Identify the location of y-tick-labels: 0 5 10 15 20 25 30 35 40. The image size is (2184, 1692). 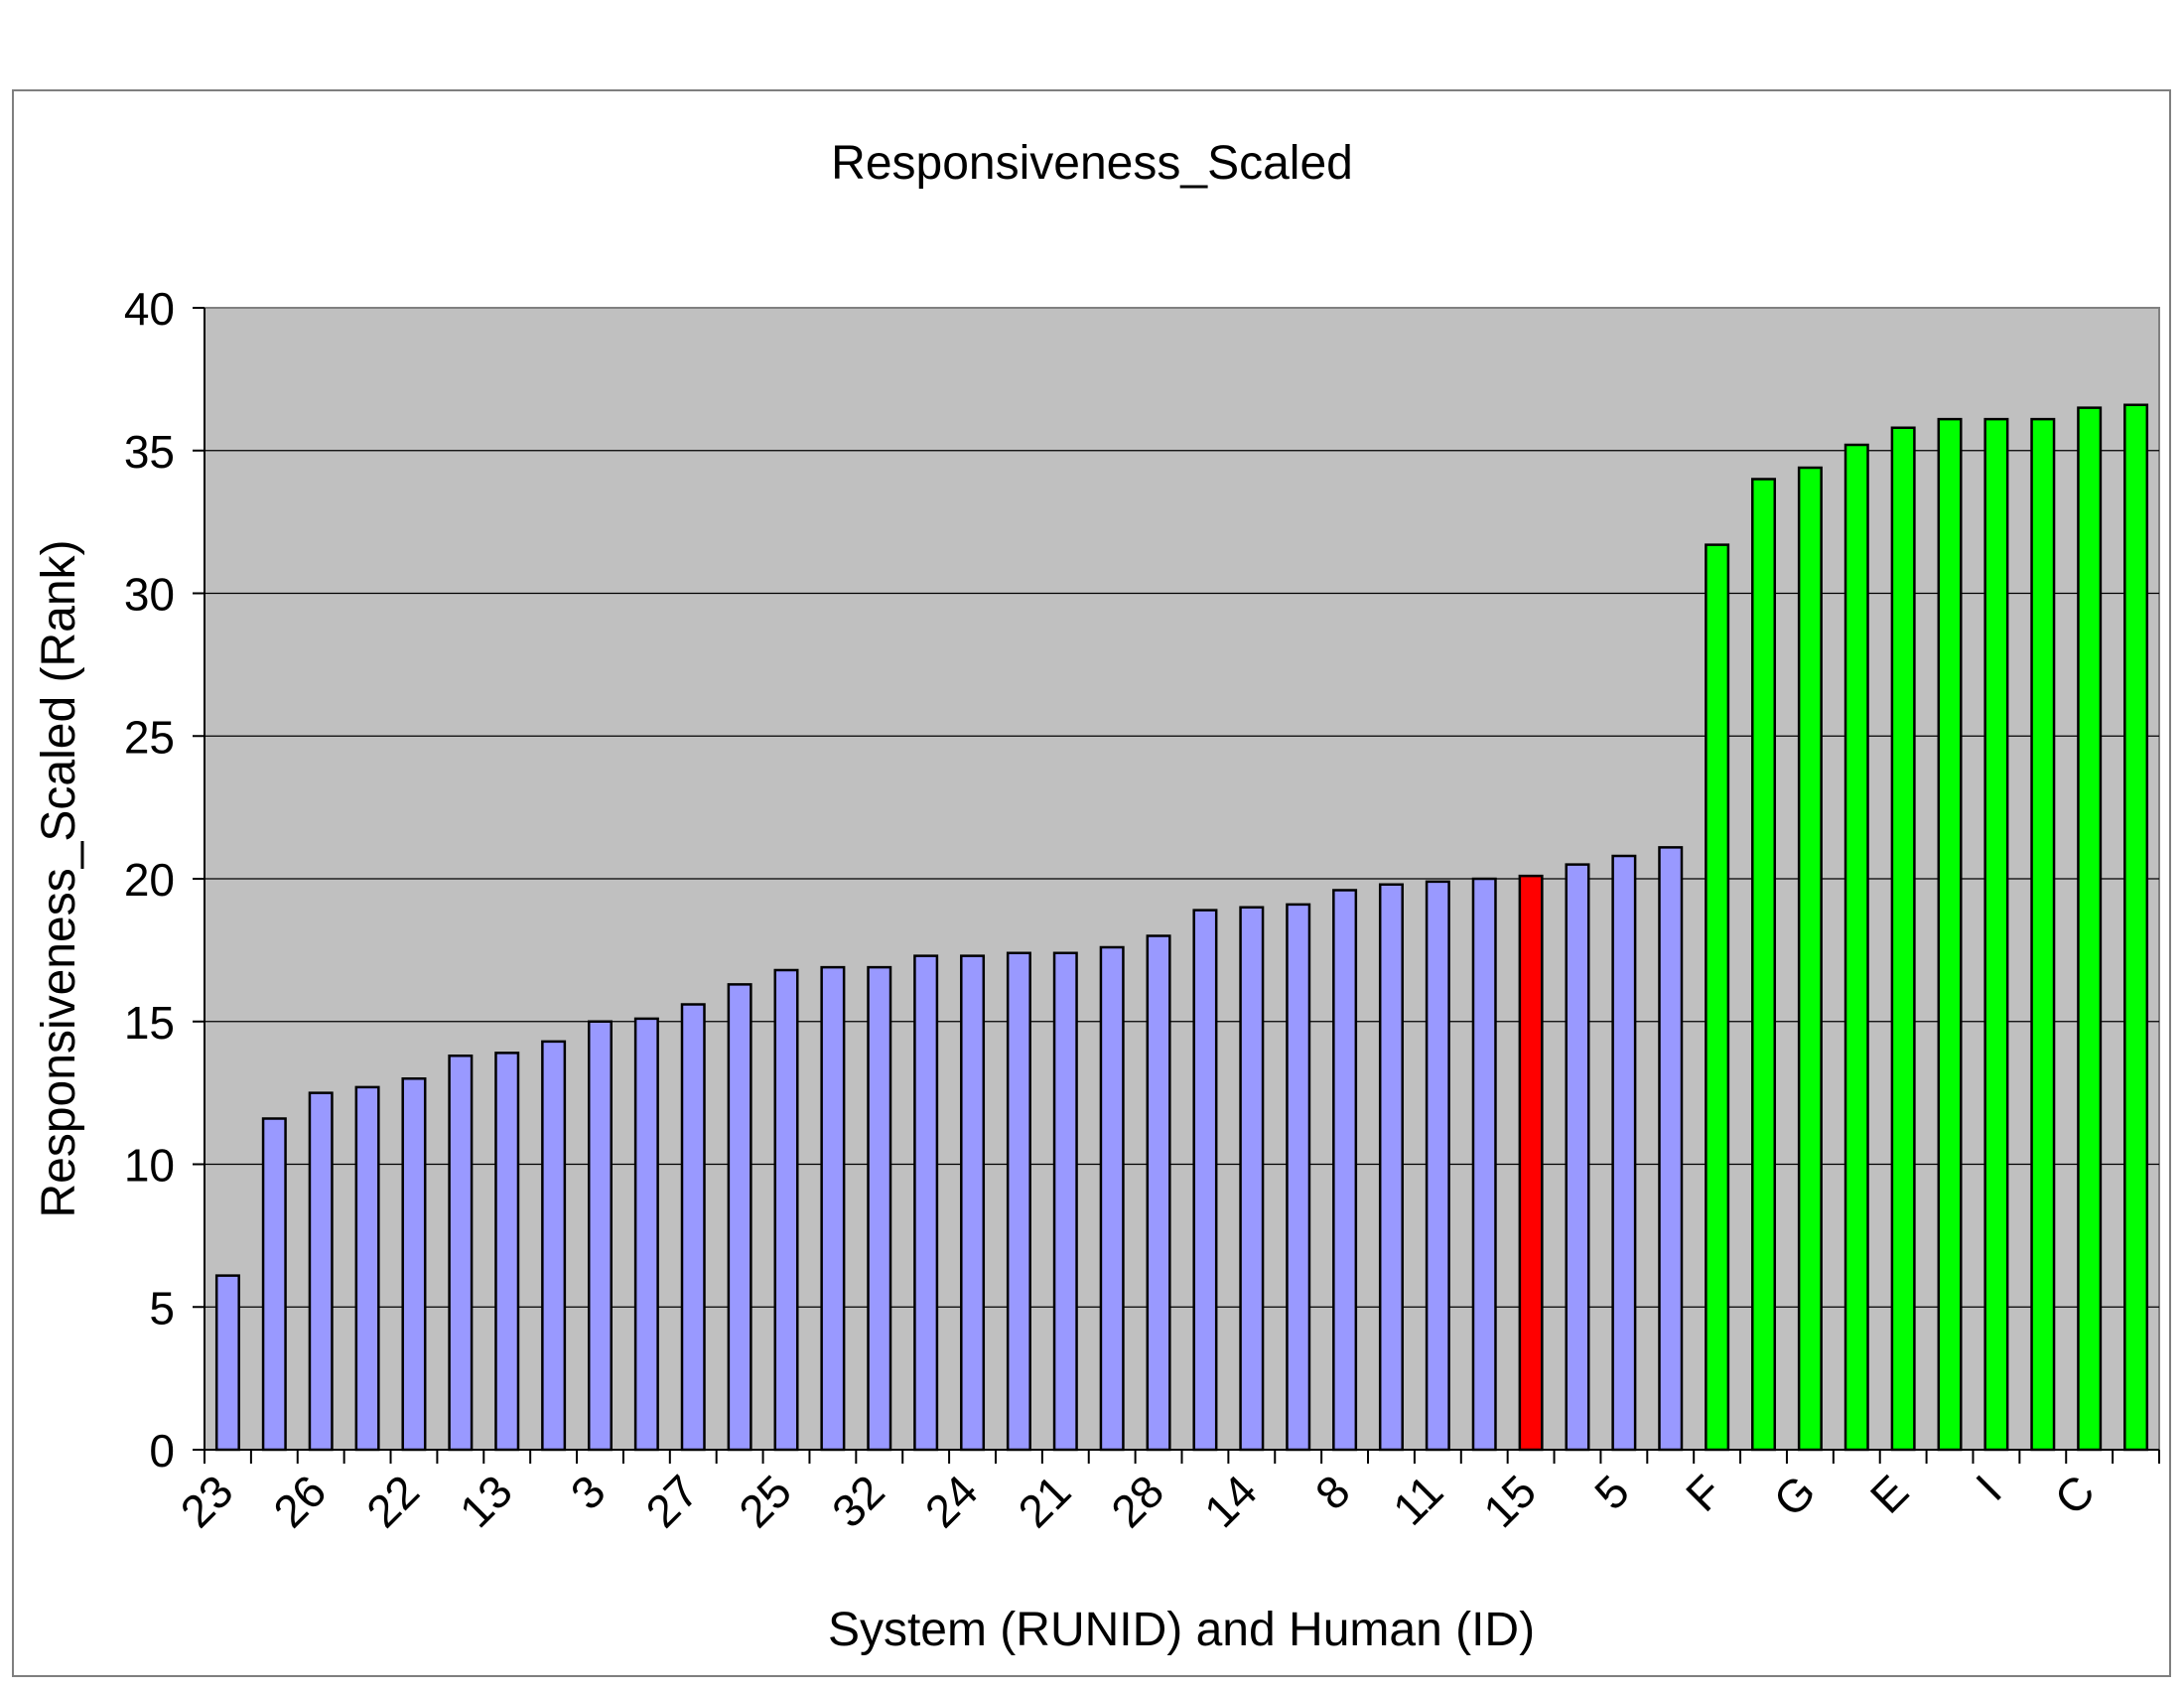
(149, 880).